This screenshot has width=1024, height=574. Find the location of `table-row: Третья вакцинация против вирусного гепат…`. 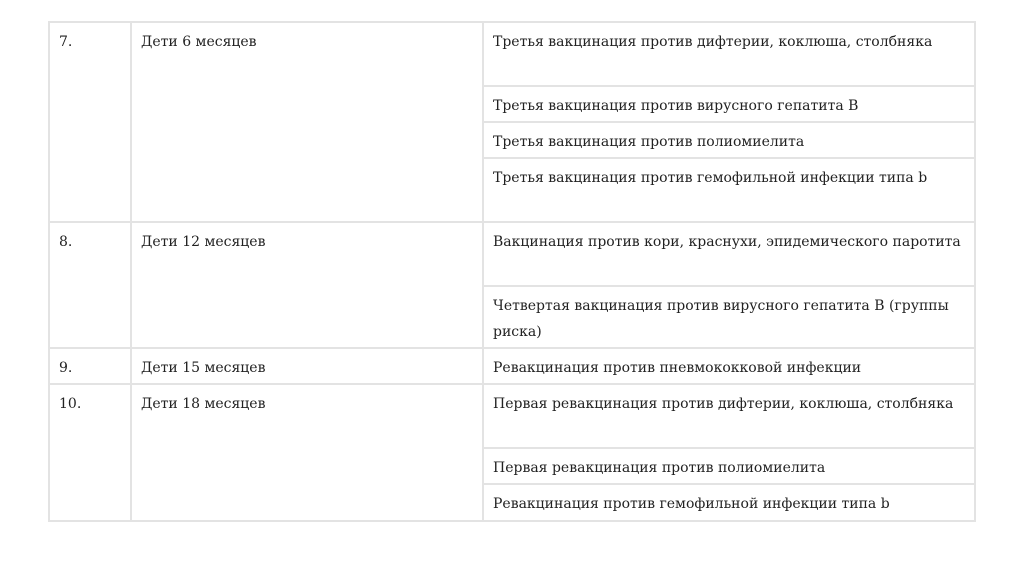

table-row: Третья вакцинация против вирусного гепат… is located at coordinates (512, 104).